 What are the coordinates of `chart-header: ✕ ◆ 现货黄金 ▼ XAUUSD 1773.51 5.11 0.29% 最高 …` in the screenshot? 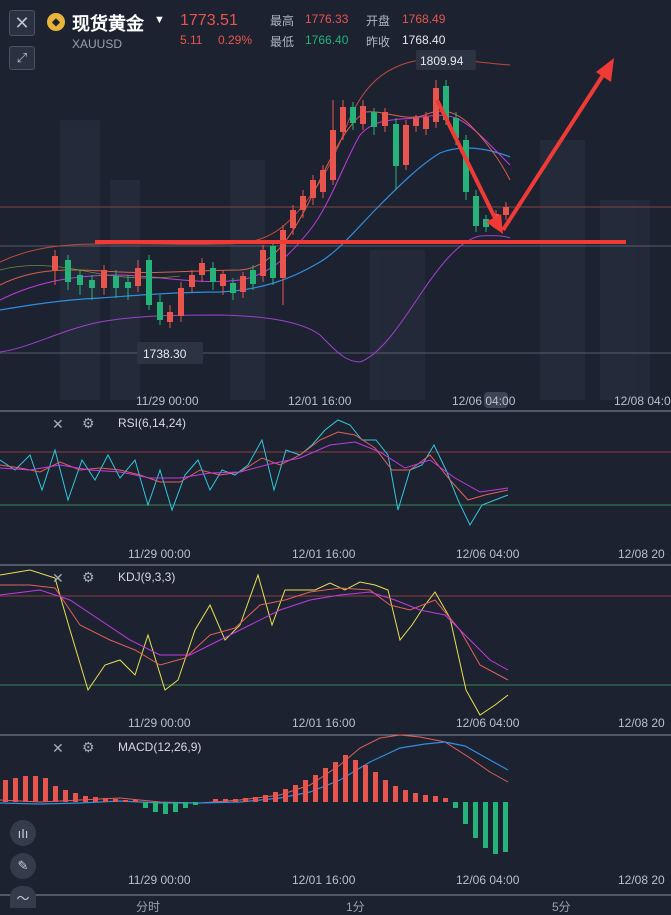 It's located at (335, 26).